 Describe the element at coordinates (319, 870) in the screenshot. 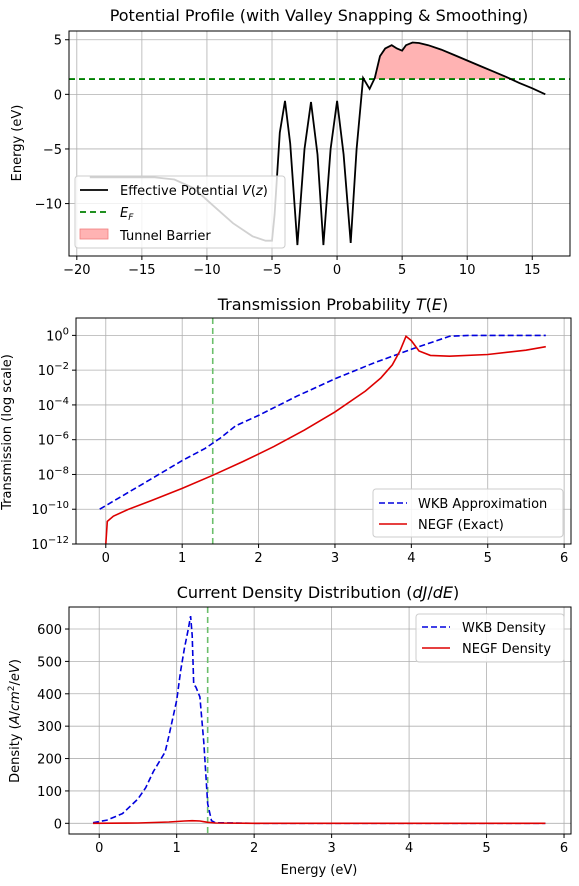

I see `current-density-x-axis-label: Energy (eV)` at that location.